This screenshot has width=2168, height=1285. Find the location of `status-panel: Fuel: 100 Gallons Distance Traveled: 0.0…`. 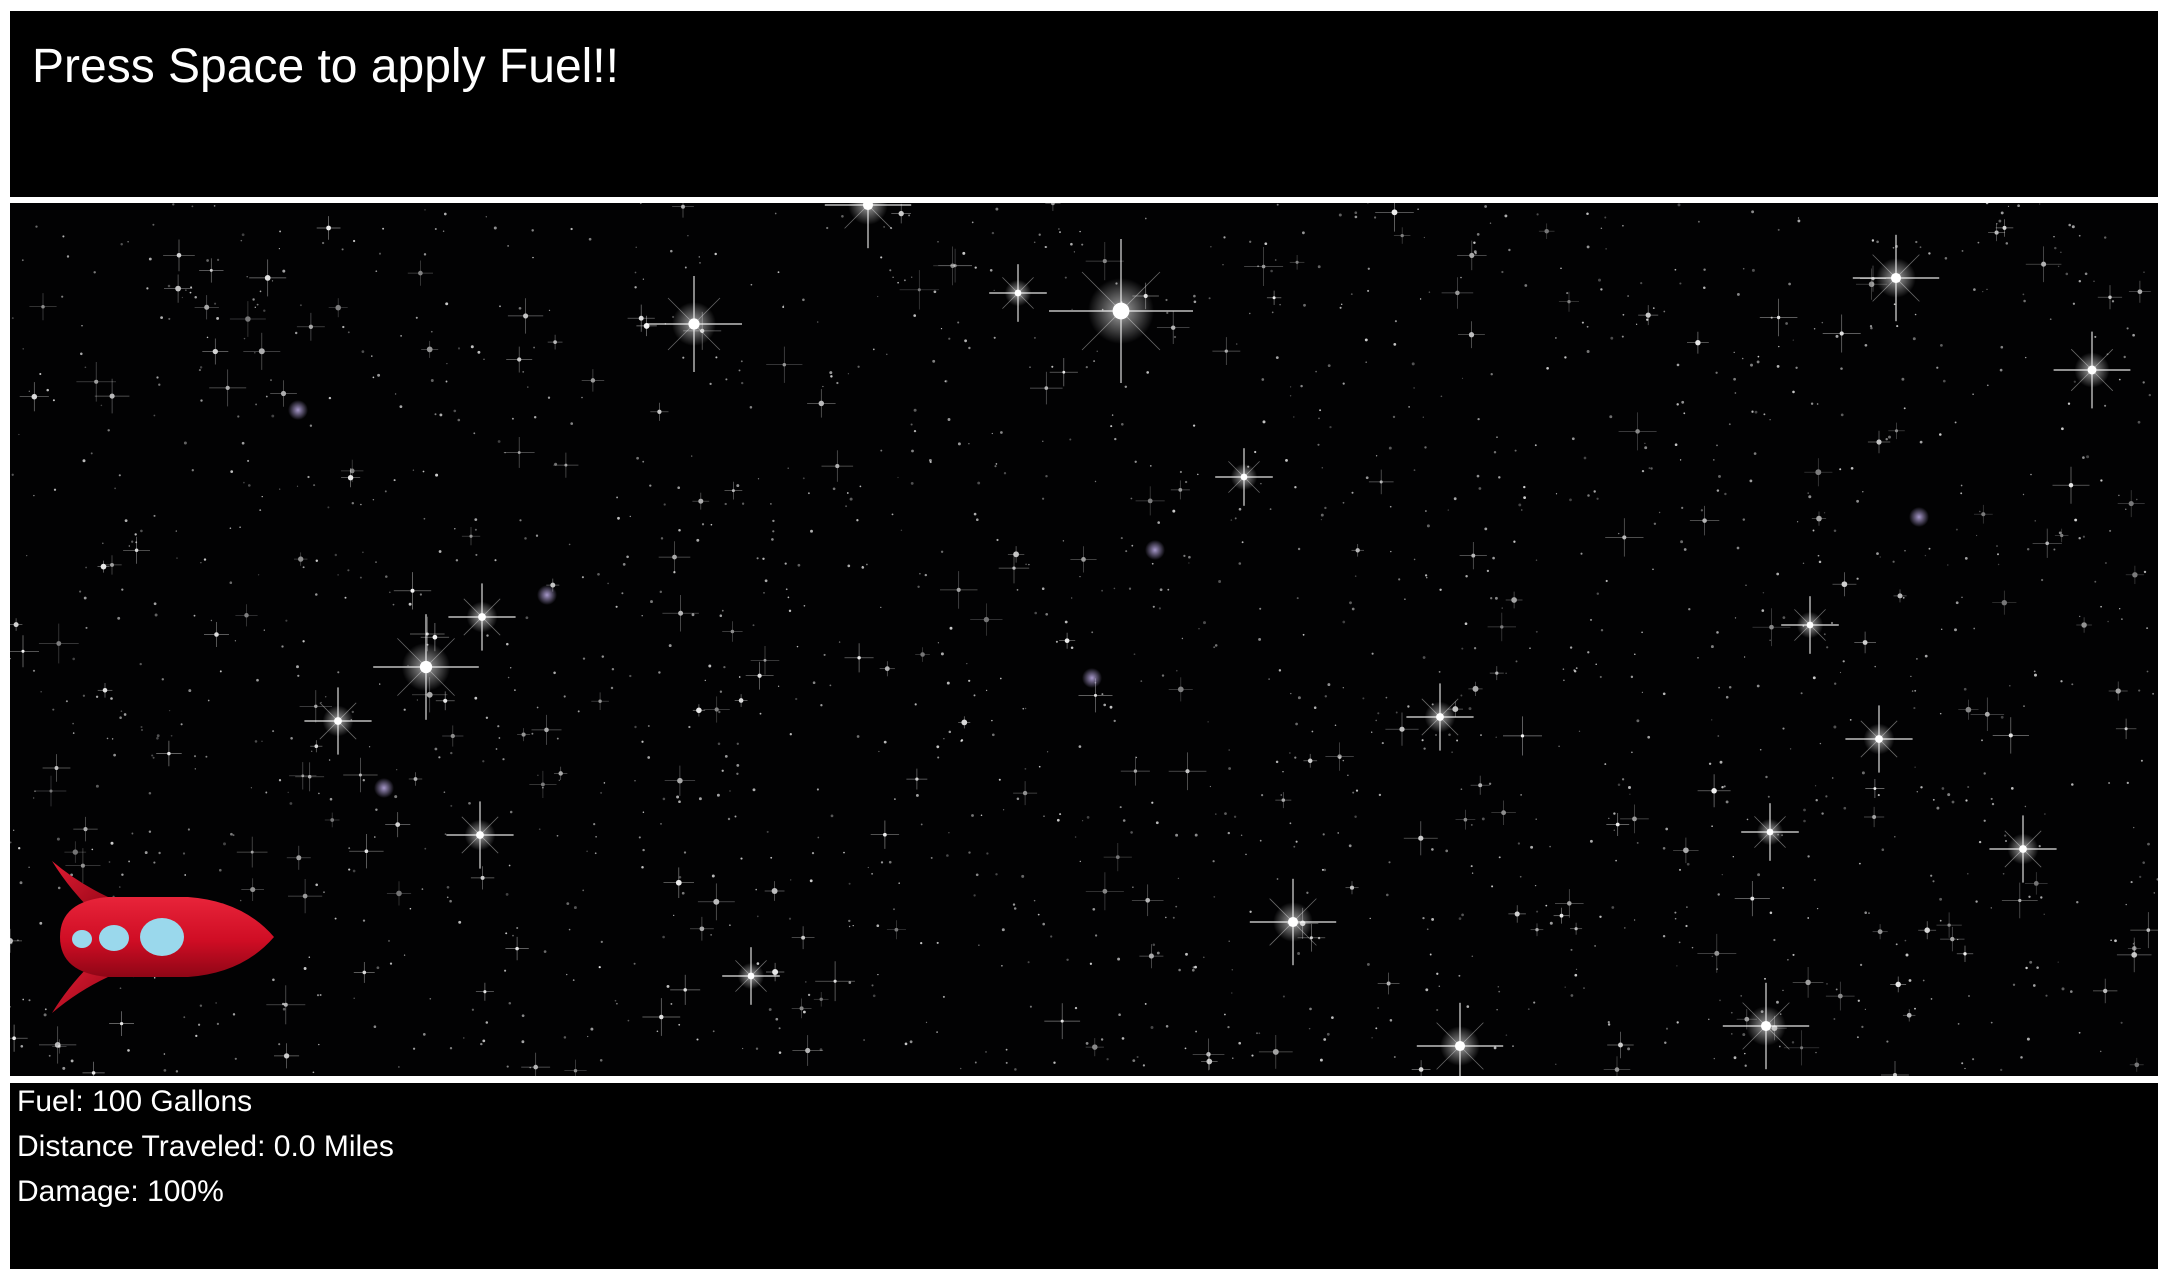

status-panel: Fuel: 100 Gallons Distance Traveled: 0.0… is located at coordinates (1084, 1176).